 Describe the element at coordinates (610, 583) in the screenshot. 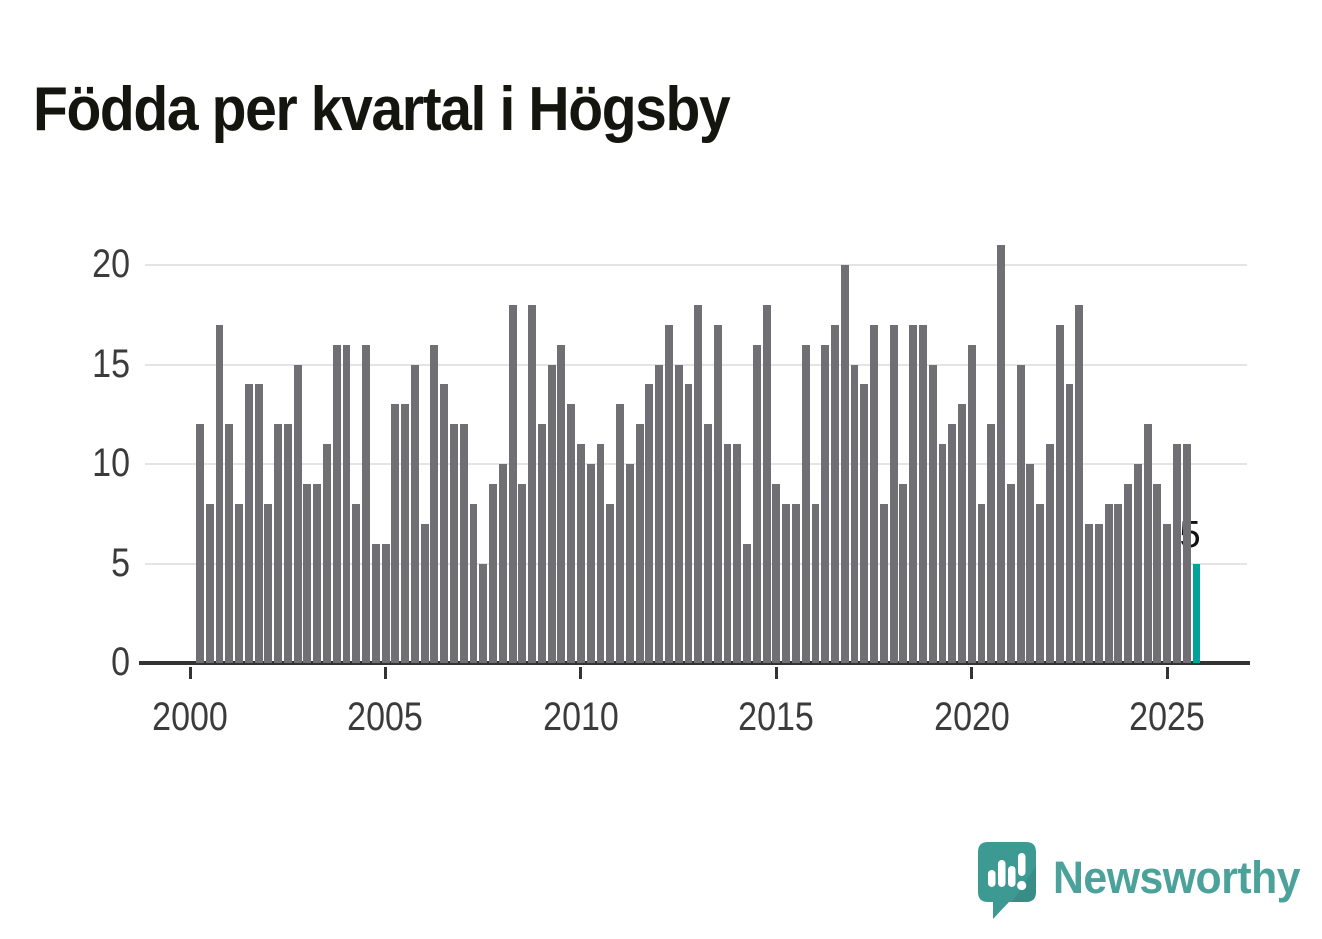

I see `bar-2010-q3` at that location.